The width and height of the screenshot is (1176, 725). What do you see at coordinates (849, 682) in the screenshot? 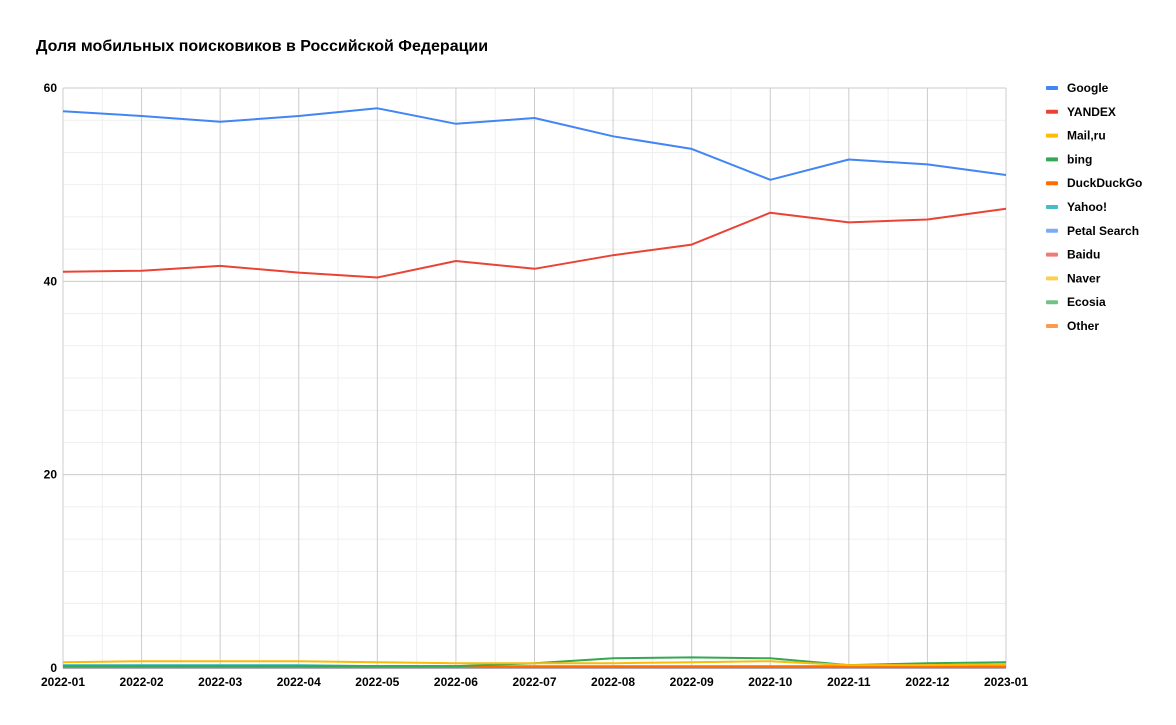
I see `x-tick-label: 2022-11` at bounding box center [849, 682].